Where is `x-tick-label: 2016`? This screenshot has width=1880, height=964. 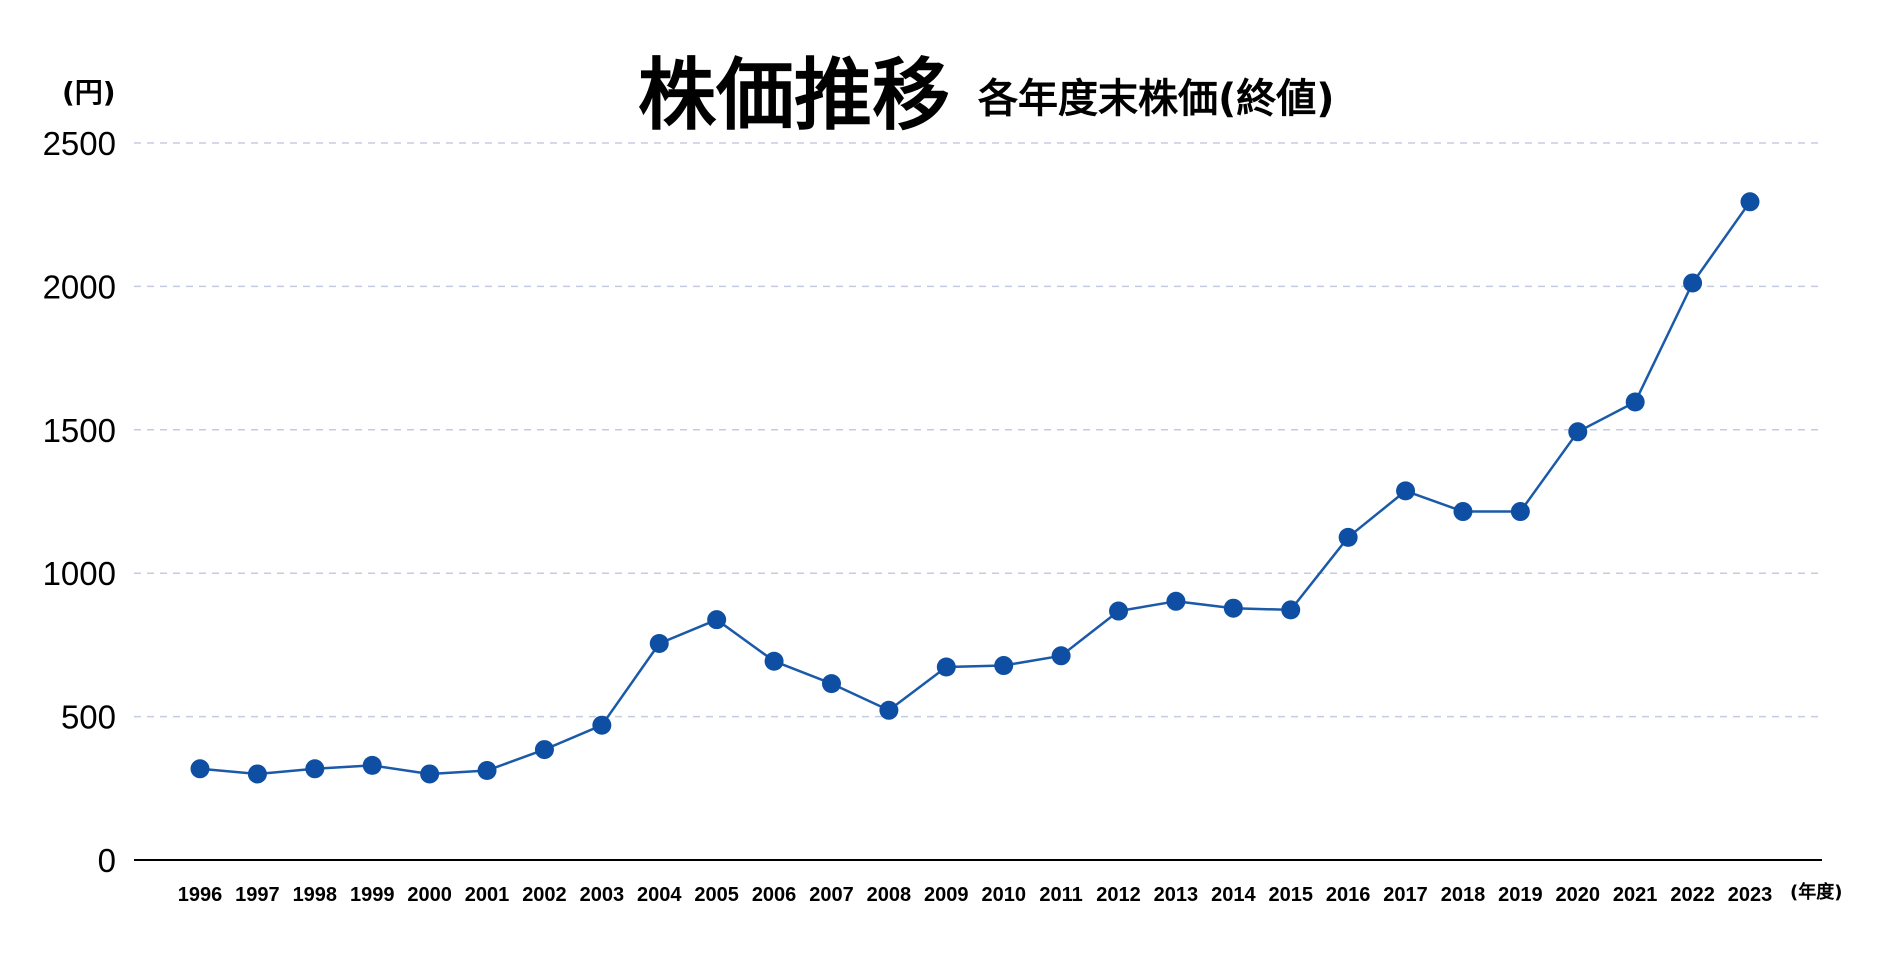
x-tick-label: 2016 is located at coordinates (1348, 895).